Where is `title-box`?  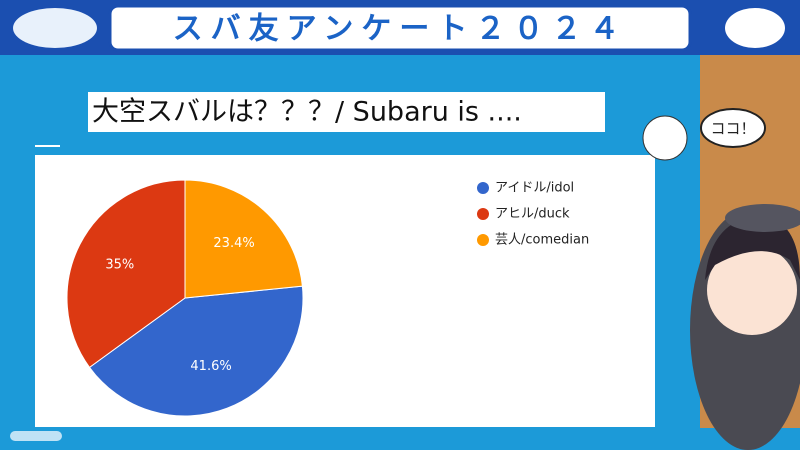 title-box is located at coordinates (346, 112).